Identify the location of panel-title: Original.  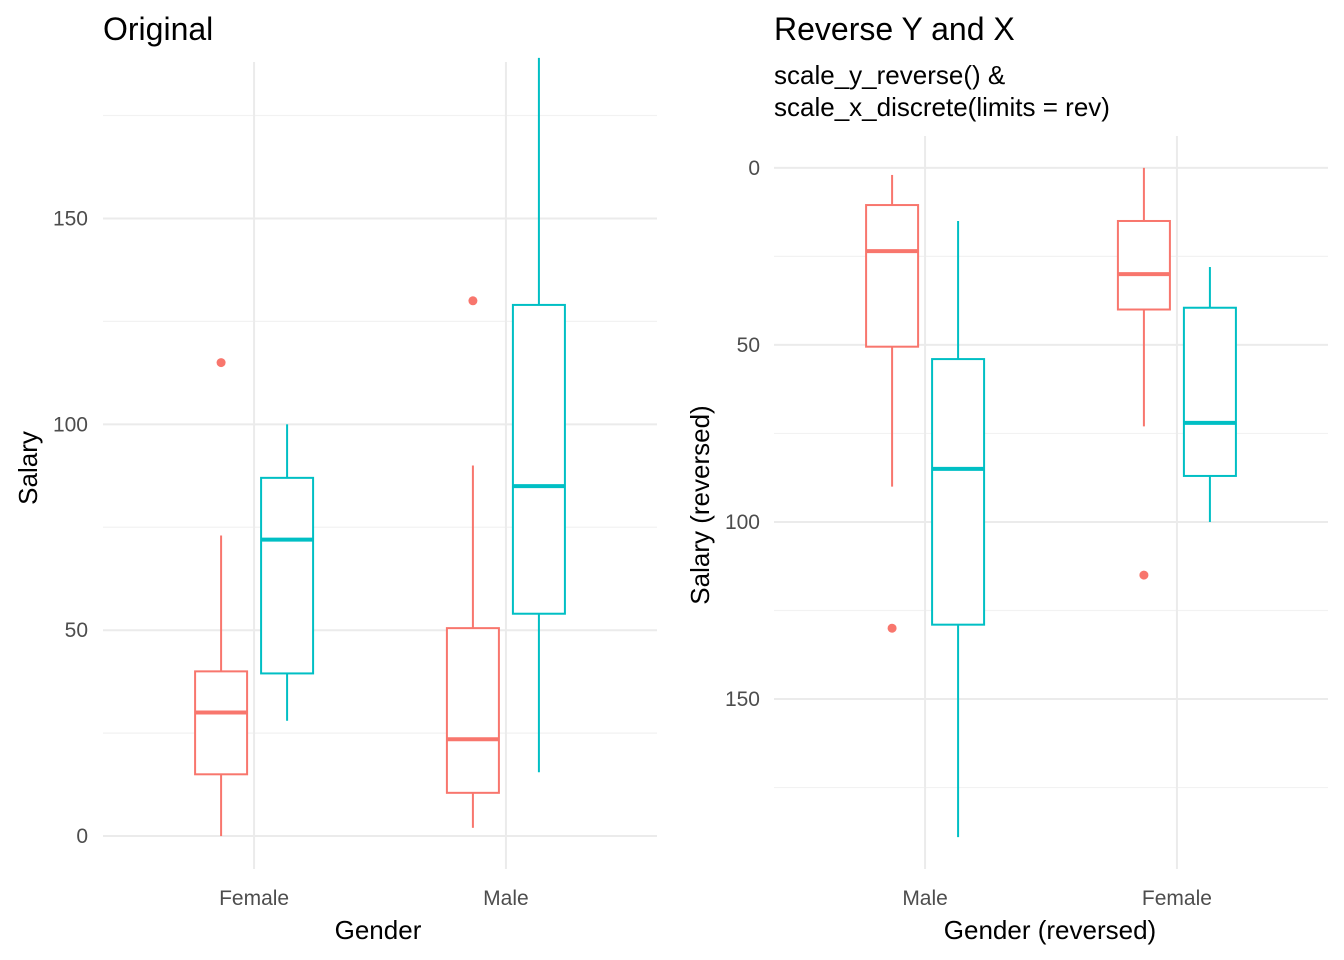
(158, 29).